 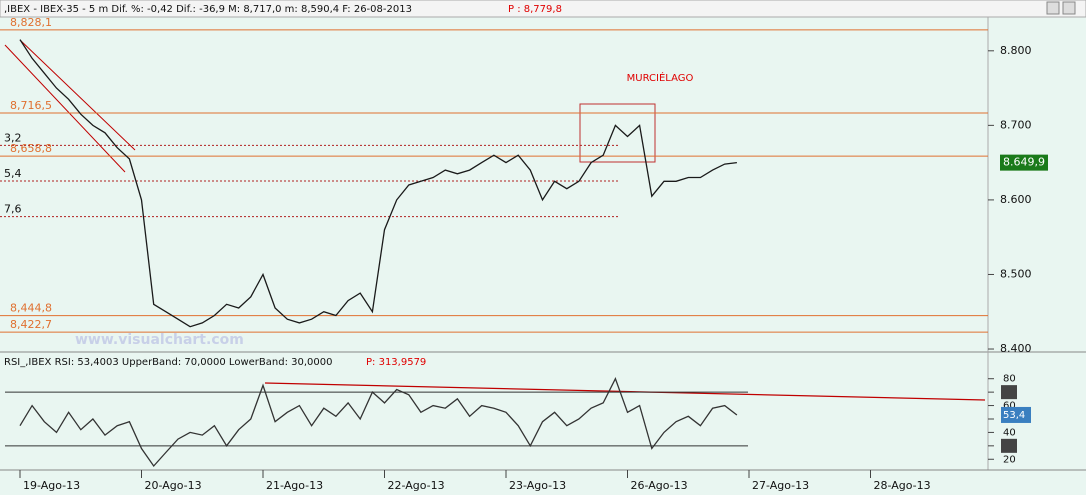 I want to click on last-value-label: 53,4, so click(x=1014, y=415).